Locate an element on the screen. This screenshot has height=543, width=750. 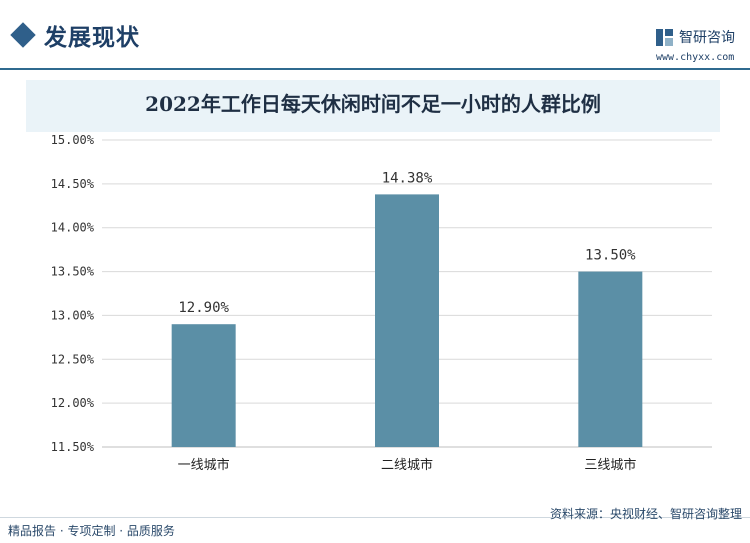
data-label: 12.90% is located at coordinates (203, 308).